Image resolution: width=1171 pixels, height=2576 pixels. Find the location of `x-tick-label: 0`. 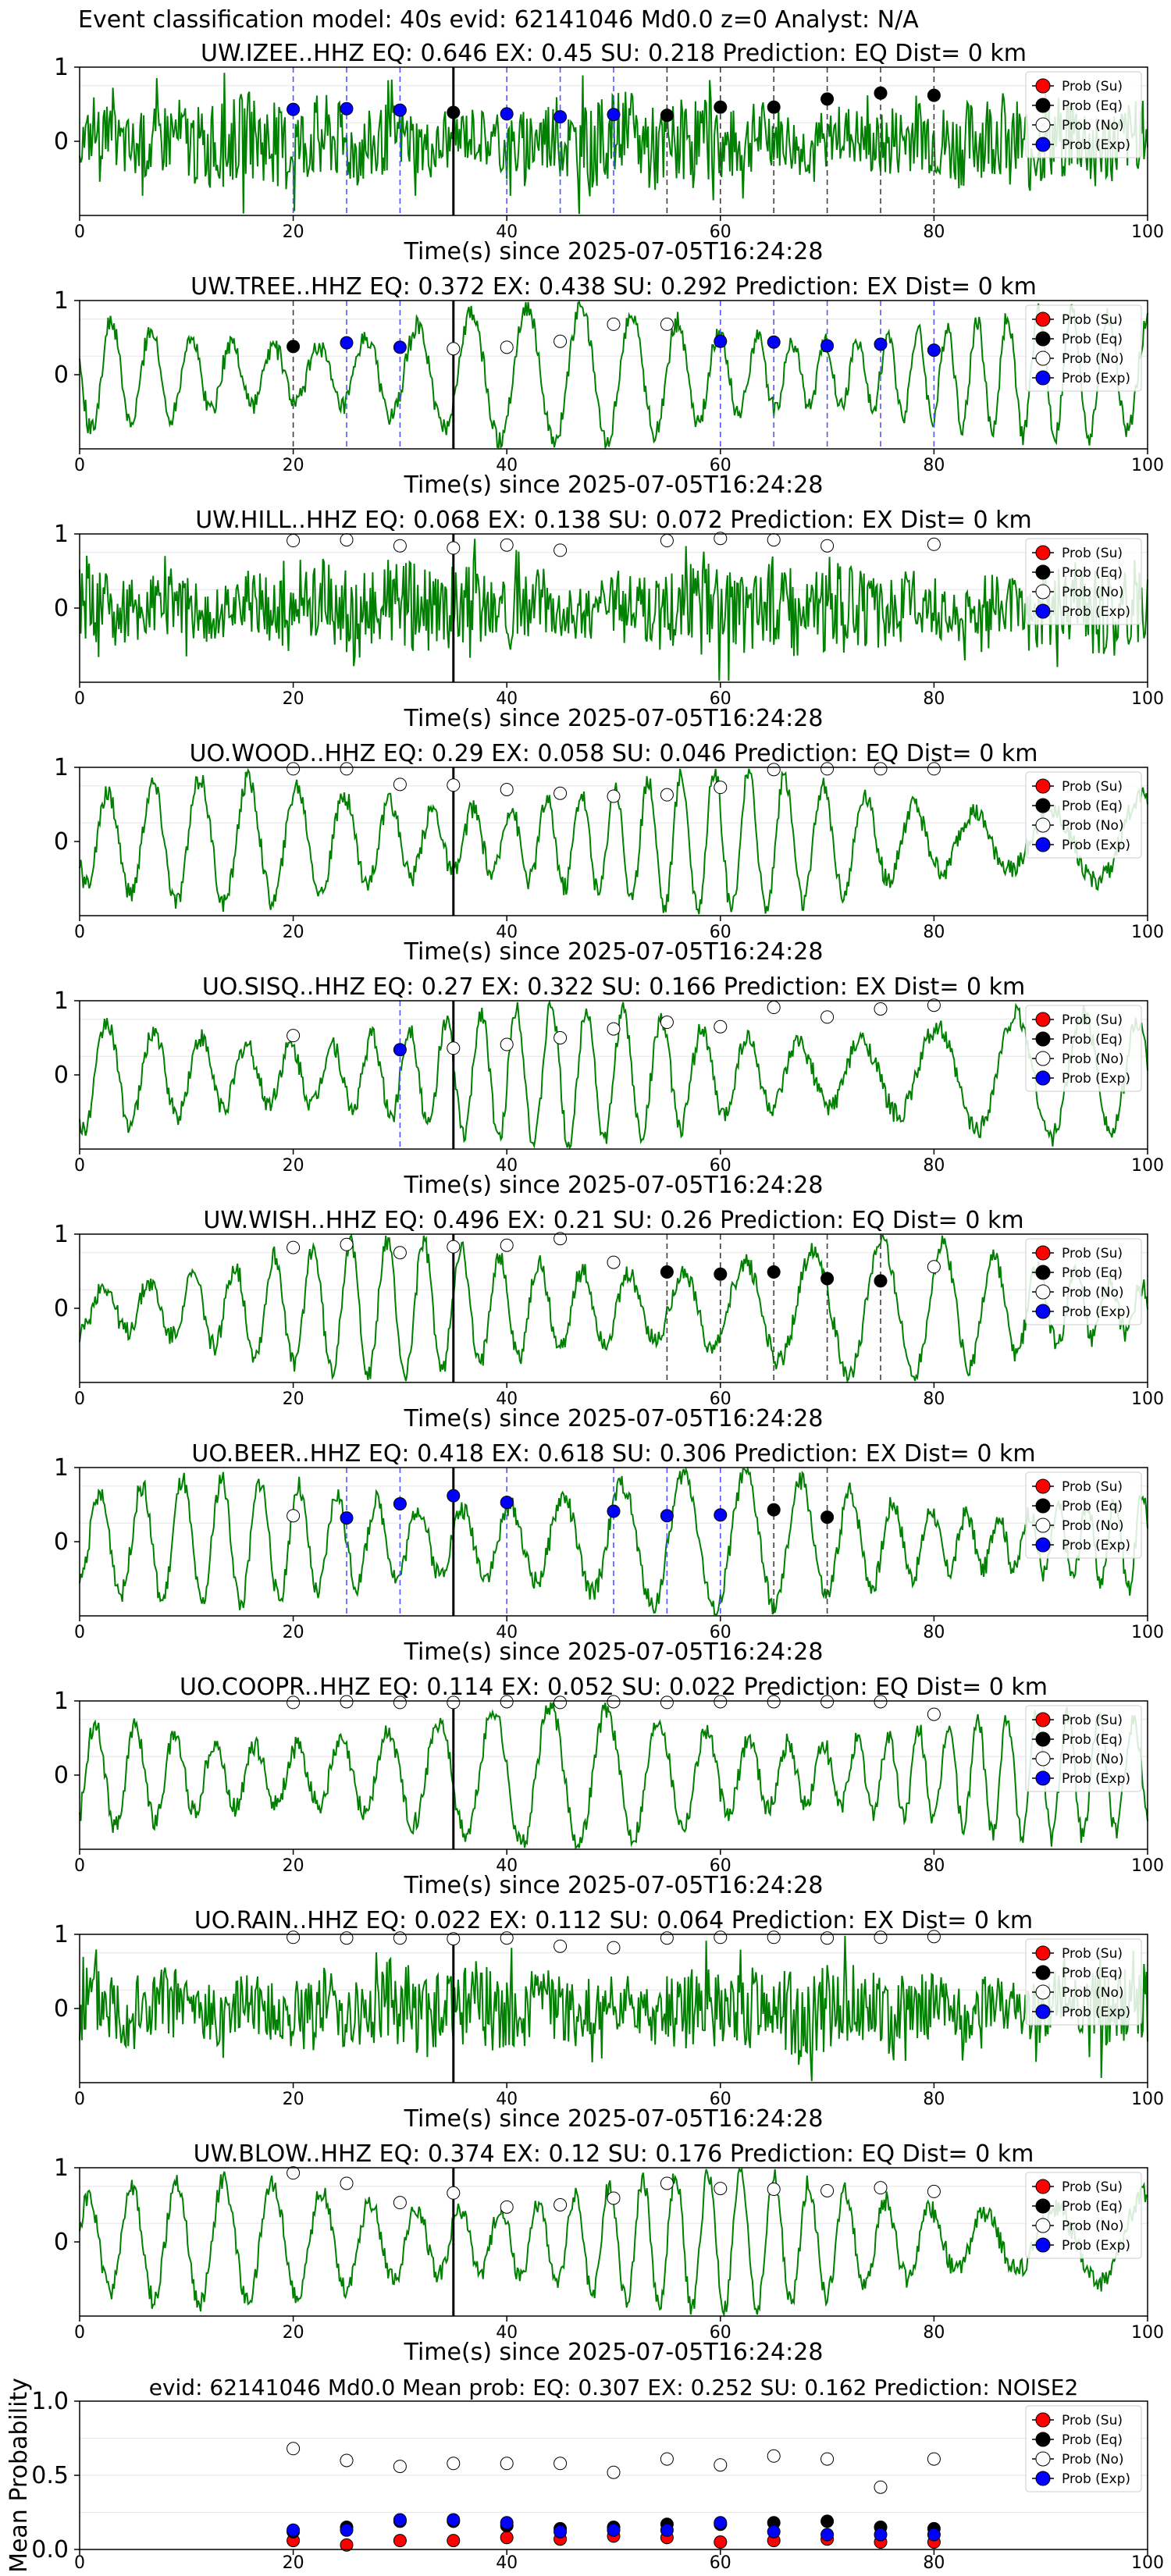

x-tick-label: 0 is located at coordinates (79, 1632).